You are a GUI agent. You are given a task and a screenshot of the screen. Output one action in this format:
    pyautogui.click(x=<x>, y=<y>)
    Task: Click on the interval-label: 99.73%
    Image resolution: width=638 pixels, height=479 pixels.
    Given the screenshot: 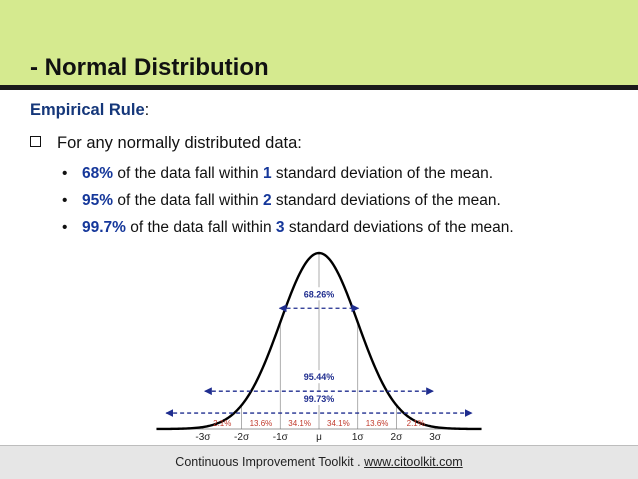 What is the action you would take?
    pyautogui.click(x=319, y=399)
    